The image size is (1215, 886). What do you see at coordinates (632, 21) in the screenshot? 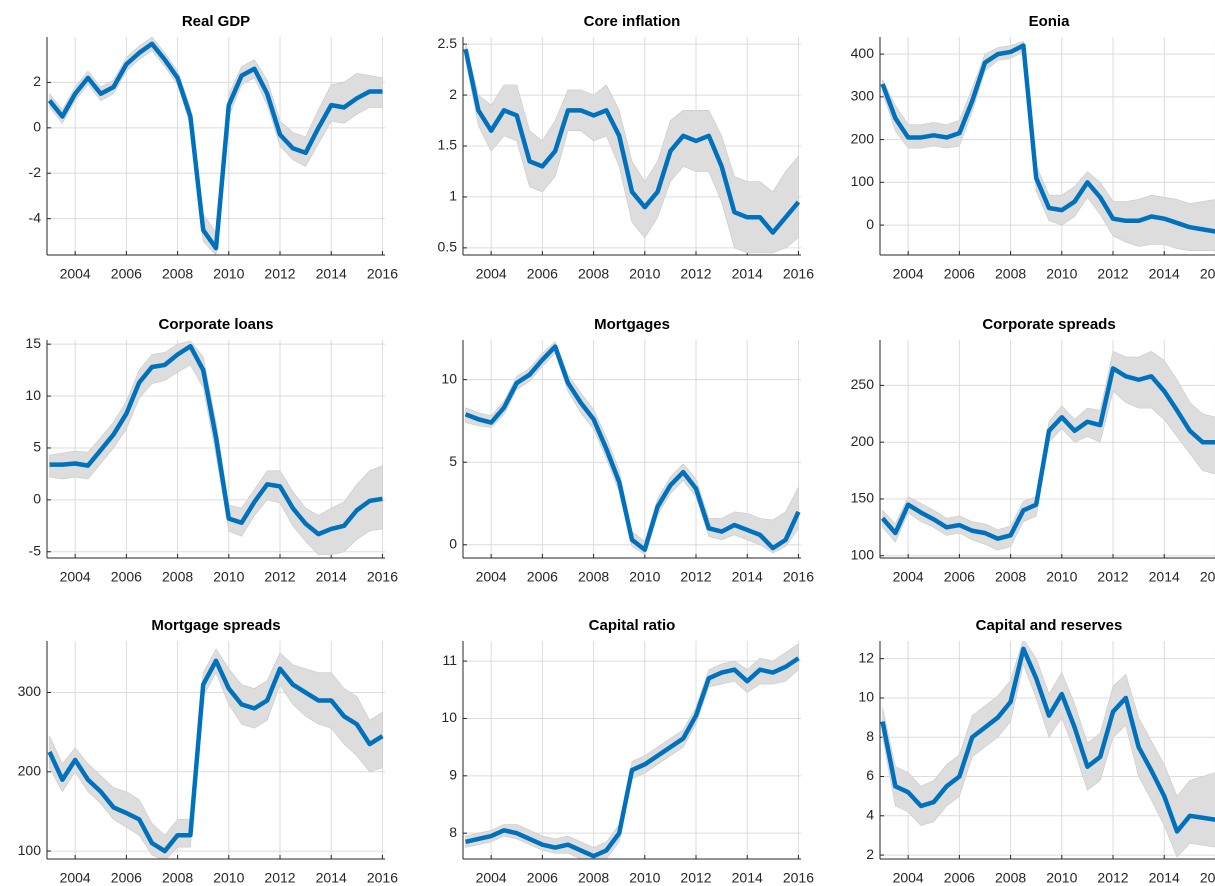
I see `panel-title: Core inflation` at bounding box center [632, 21].